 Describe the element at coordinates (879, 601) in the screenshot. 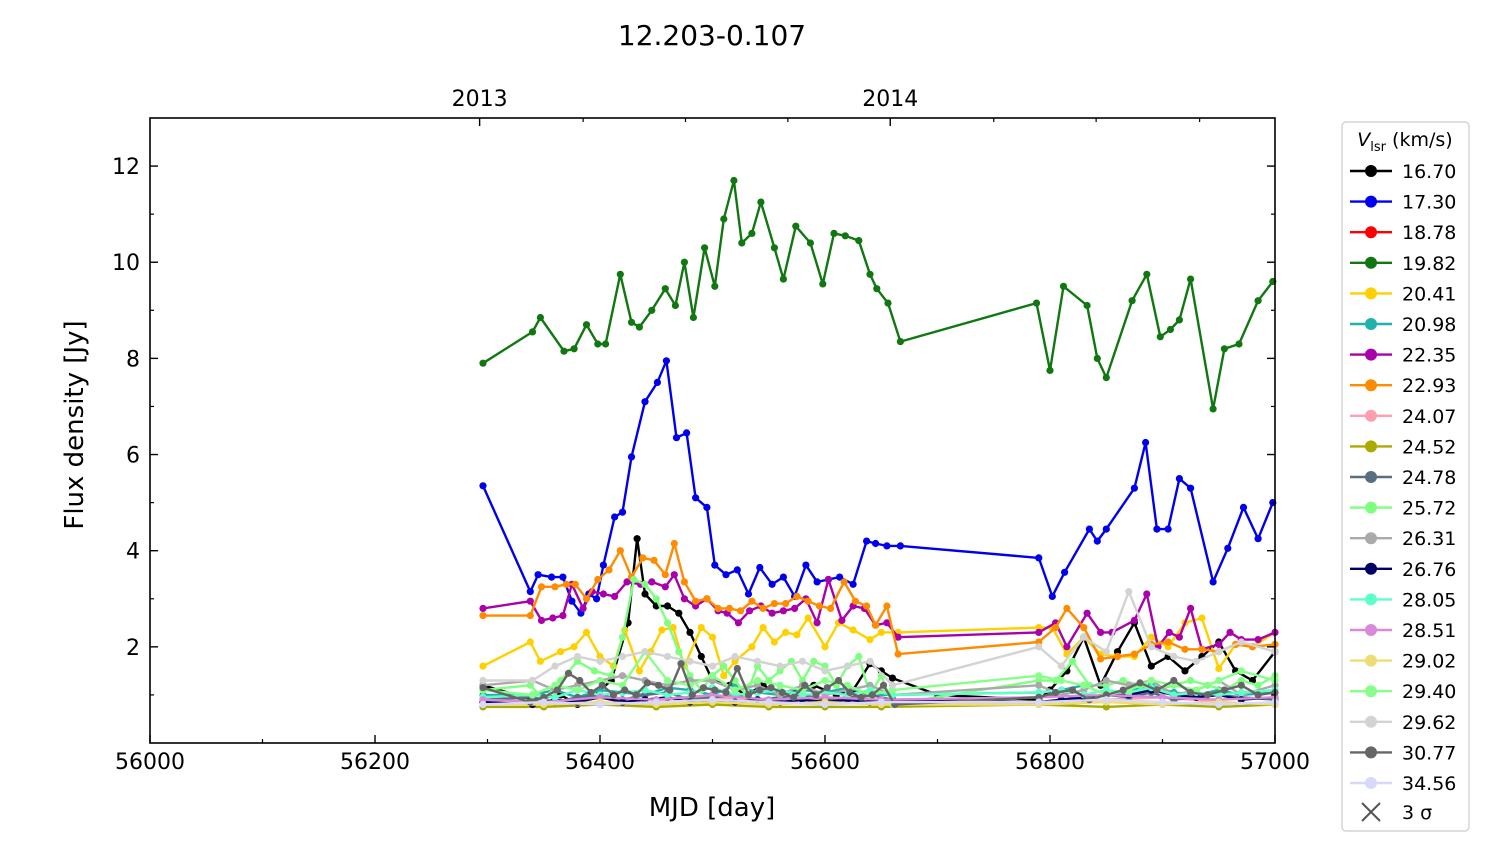

I see `series-22.93` at that location.